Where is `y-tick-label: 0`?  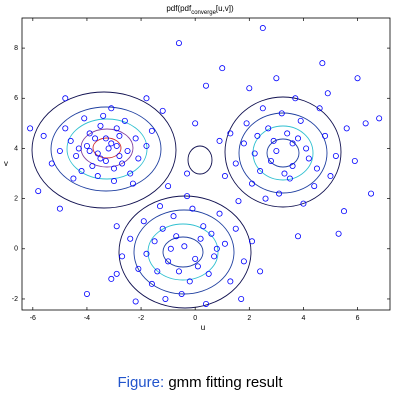 y-tick-label: 0 is located at coordinates (16, 249).